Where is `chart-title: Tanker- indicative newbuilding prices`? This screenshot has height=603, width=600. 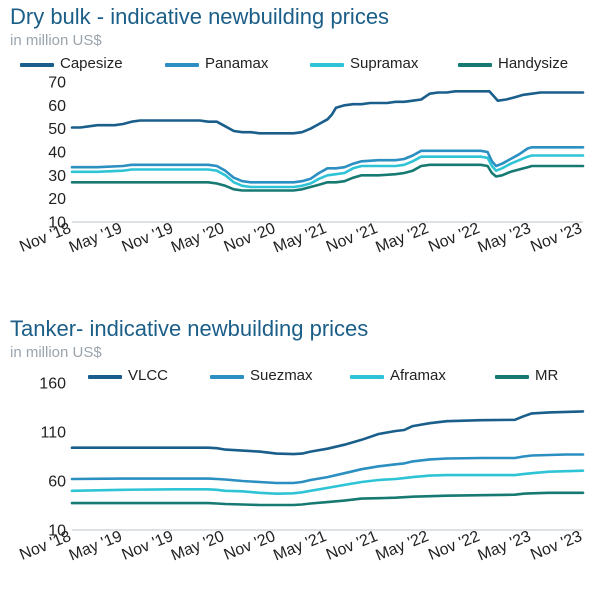
chart-title: Tanker- indicative newbuilding prices is located at coordinates (189, 328).